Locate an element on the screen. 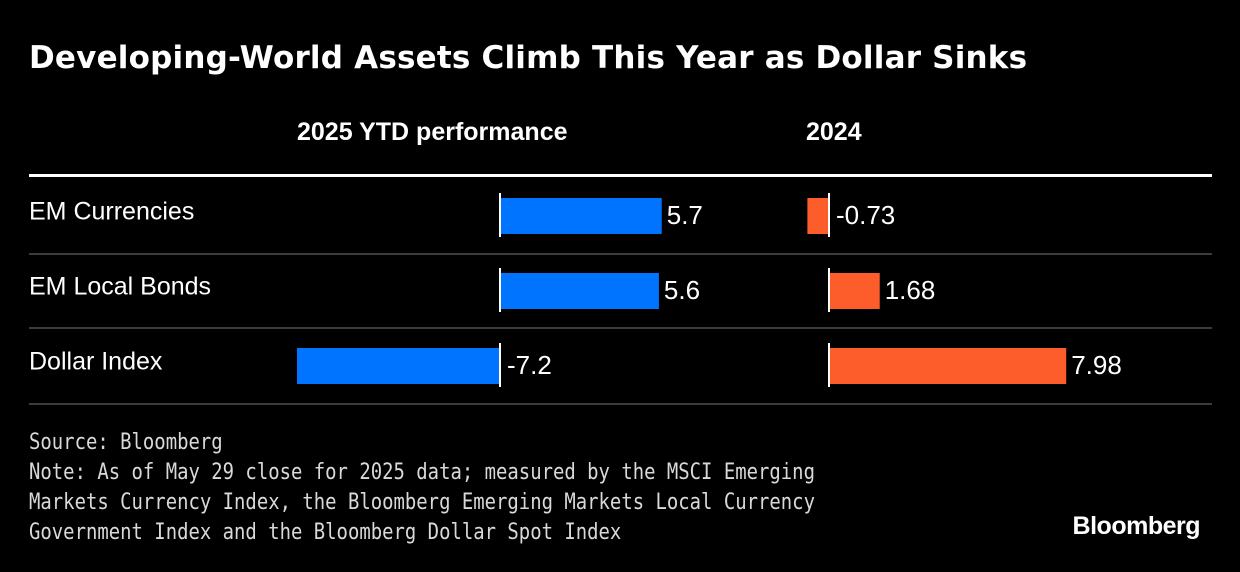 The image size is (1240, 572). column-header-2025: 2025 YTD performance is located at coordinates (432, 132).